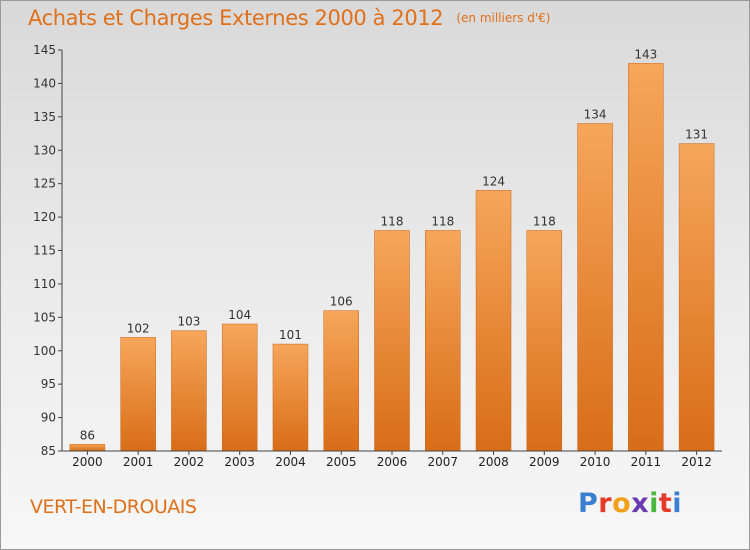 Image resolution: width=750 pixels, height=550 pixels. I want to click on bar-2000, so click(87, 448).